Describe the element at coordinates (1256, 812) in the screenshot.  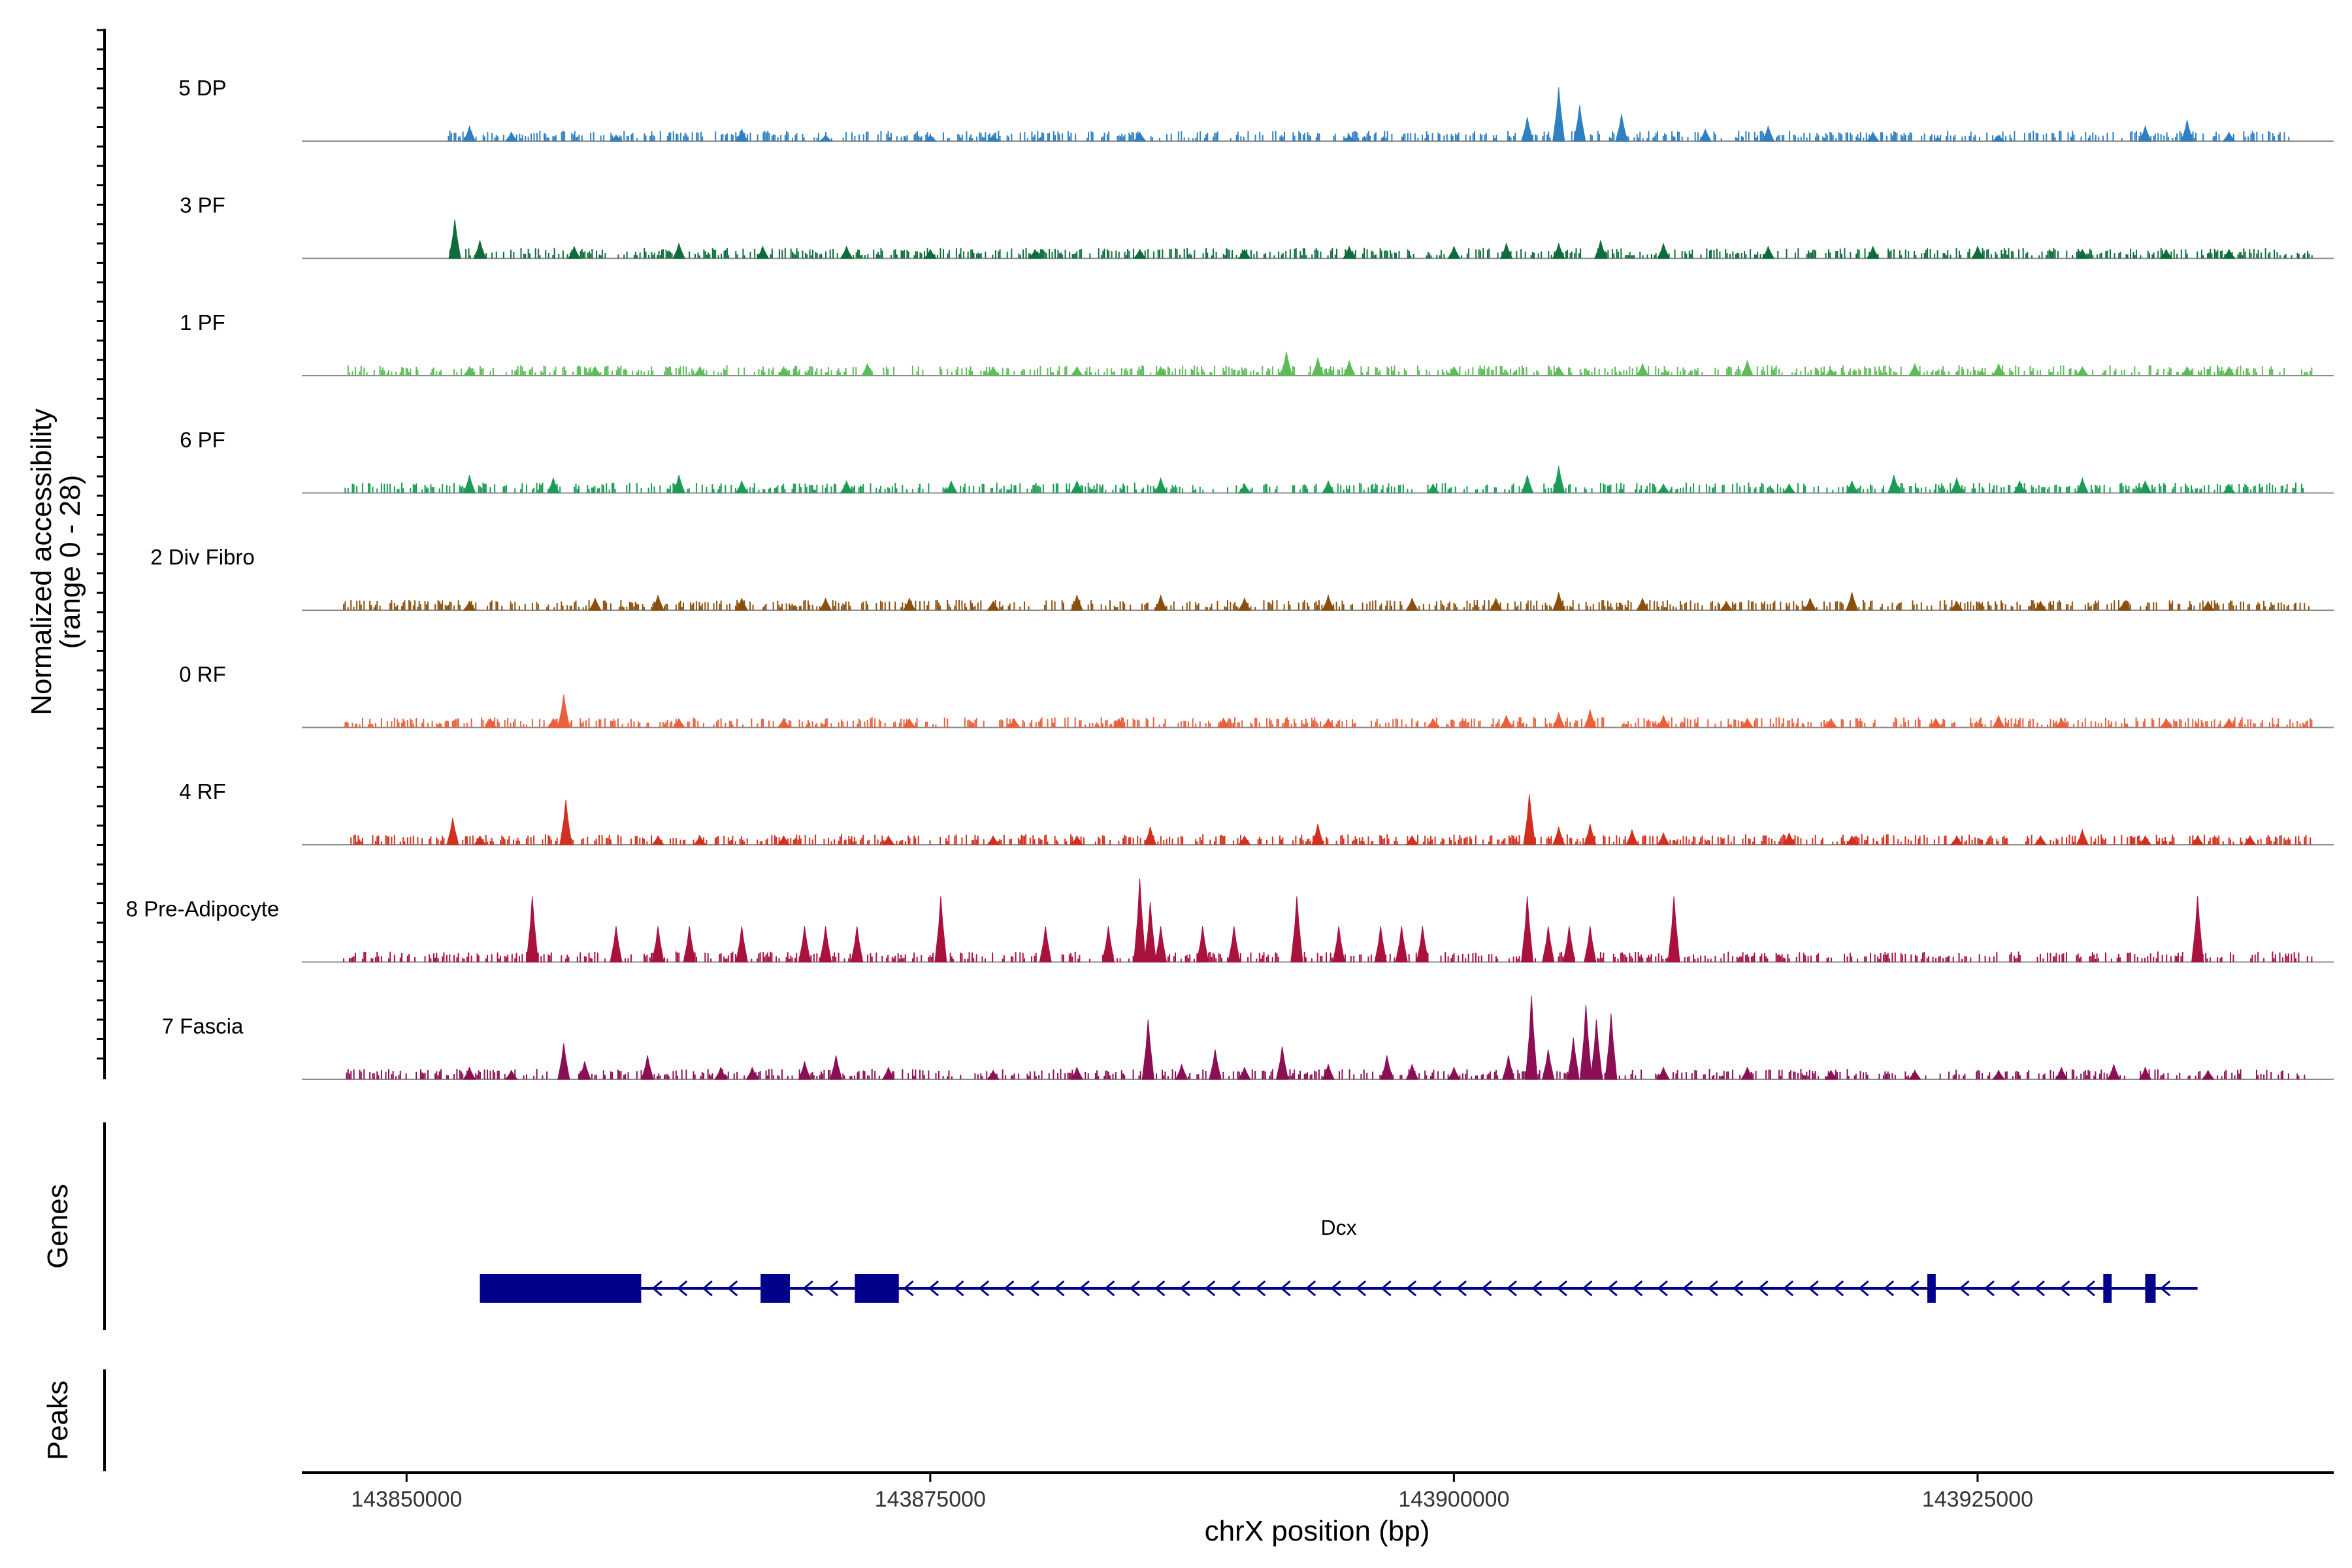
I see `track-4-rf: 4 RF` at that location.